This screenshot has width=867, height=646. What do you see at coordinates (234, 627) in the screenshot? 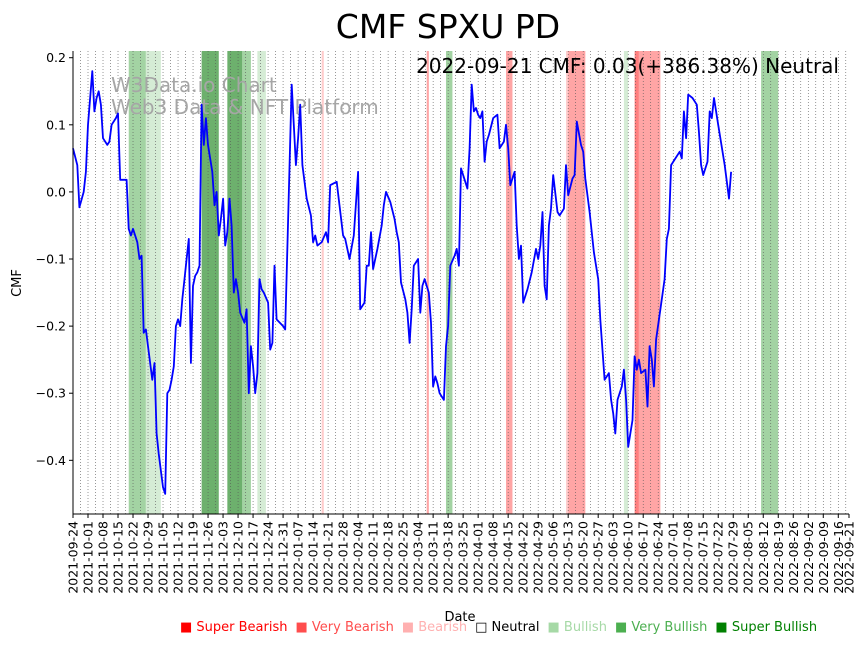
I see `legend-item: ■ Super Bearish` at bounding box center [234, 627].